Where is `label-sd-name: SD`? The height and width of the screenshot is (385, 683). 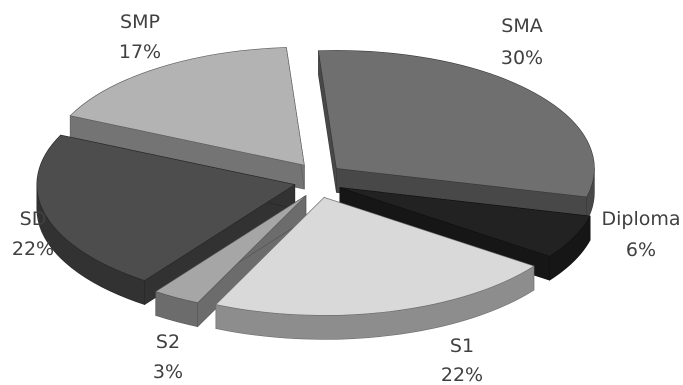 label-sd-name: SD is located at coordinates (33, 219).